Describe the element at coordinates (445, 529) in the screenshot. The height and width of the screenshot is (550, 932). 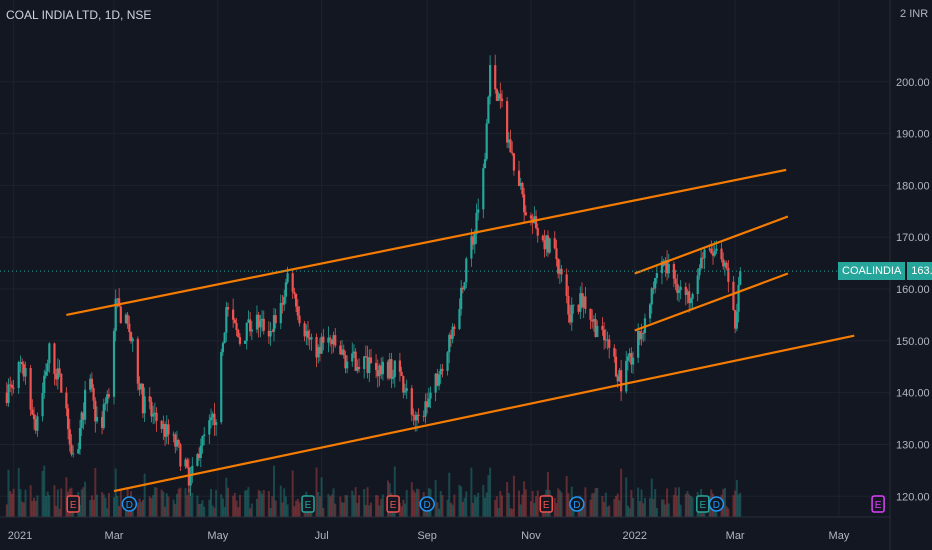
I see `time-axis: 2021 Mar May Jul Sep Nov 2022 Mar May` at that location.